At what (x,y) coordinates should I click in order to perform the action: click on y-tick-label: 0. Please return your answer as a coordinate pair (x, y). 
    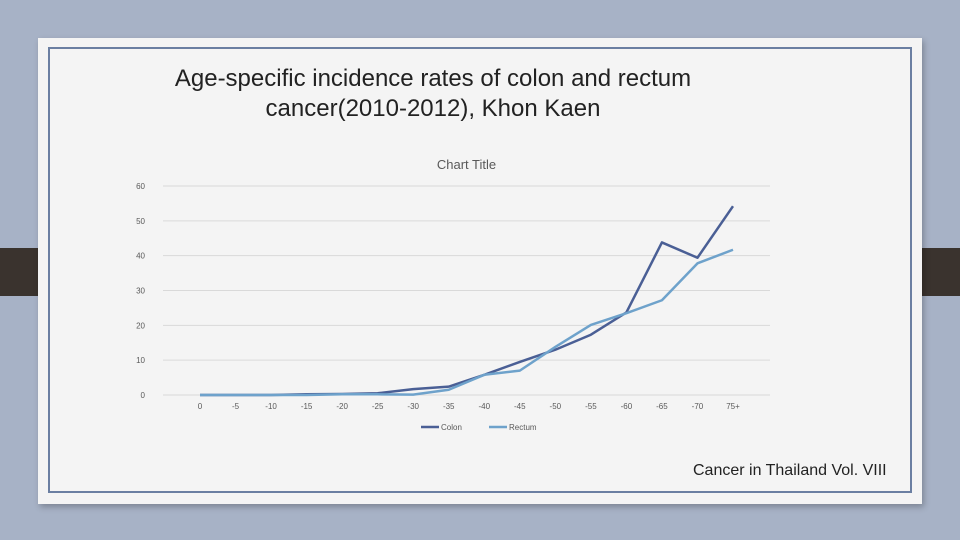
    Looking at the image, I should click on (143, 395).